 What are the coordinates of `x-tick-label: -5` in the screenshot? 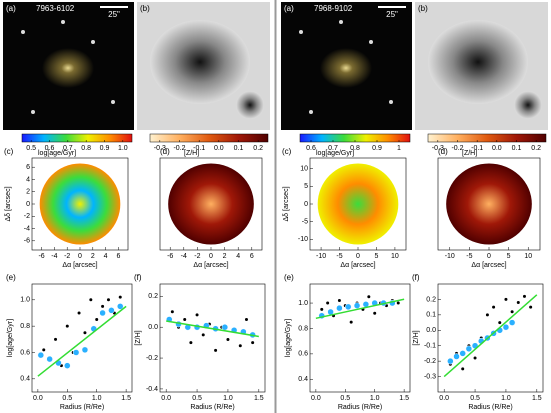 It's located at (339, 256).